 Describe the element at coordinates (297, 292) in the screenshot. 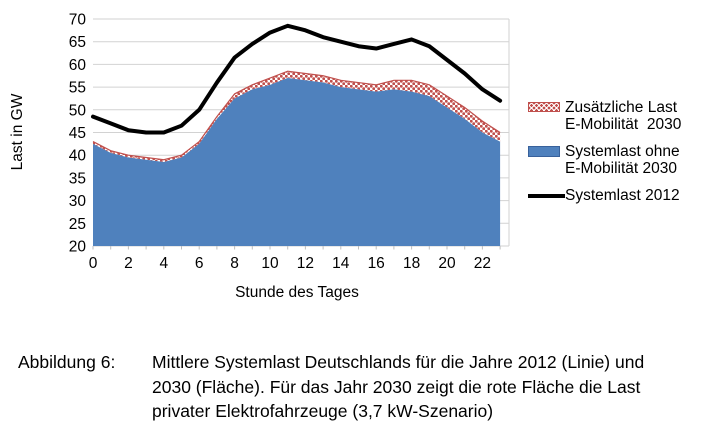

I see `x-axis-title: Stunde des Tages` at that location.